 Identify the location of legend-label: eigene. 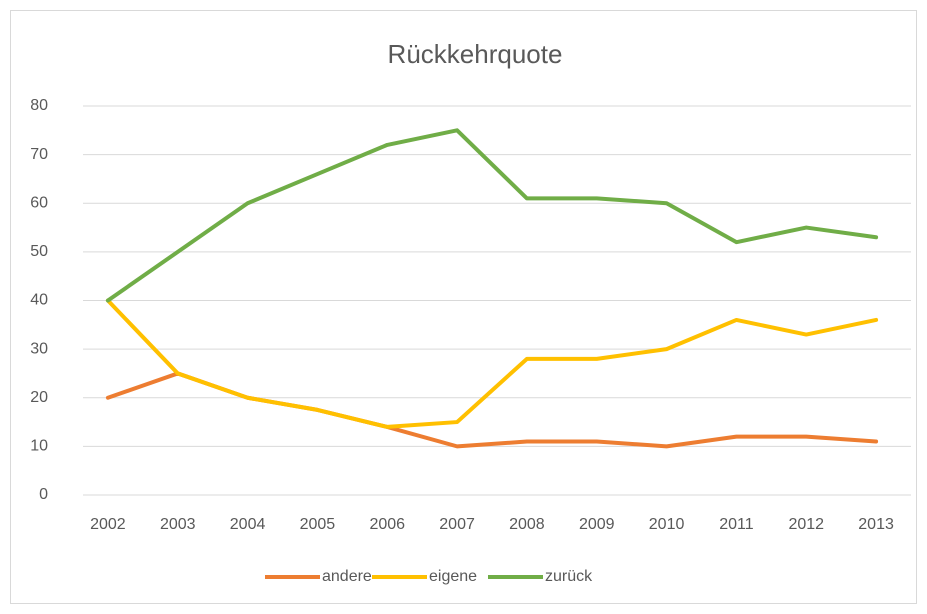
(453, 576).